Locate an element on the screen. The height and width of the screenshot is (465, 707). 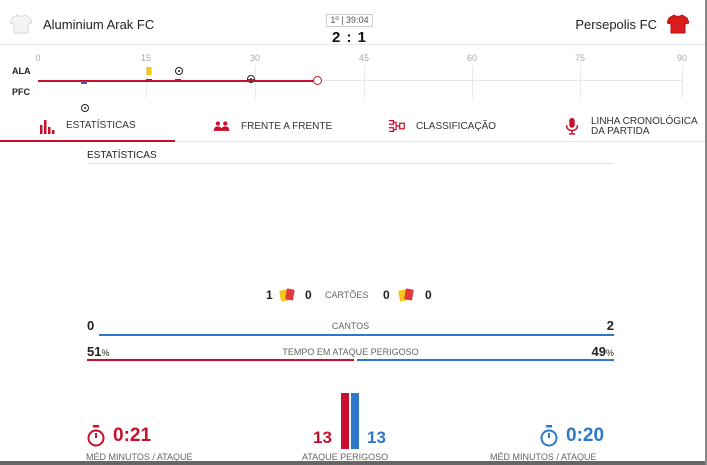
away-dangerous-time-bar is located at coordinates (485, 360).